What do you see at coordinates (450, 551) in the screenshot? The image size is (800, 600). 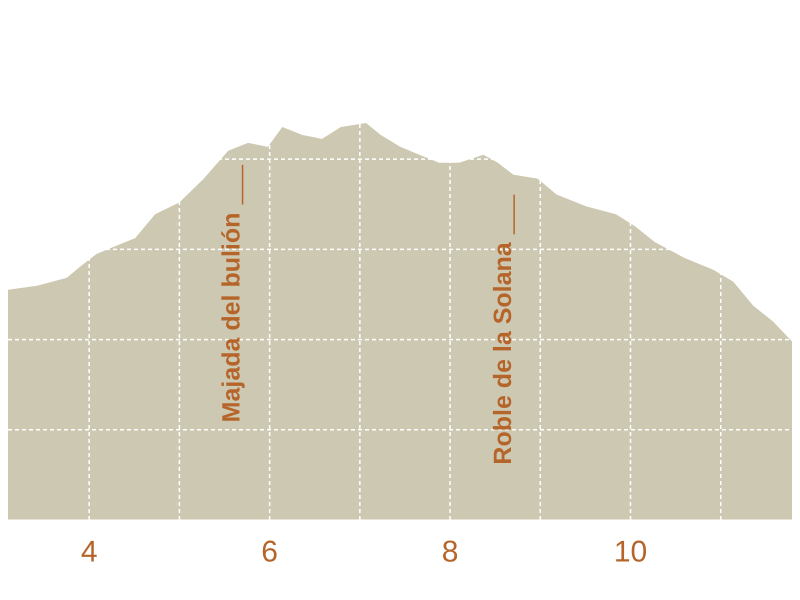 I see `x-tick-label: 8` at bounding box center [450, 551].